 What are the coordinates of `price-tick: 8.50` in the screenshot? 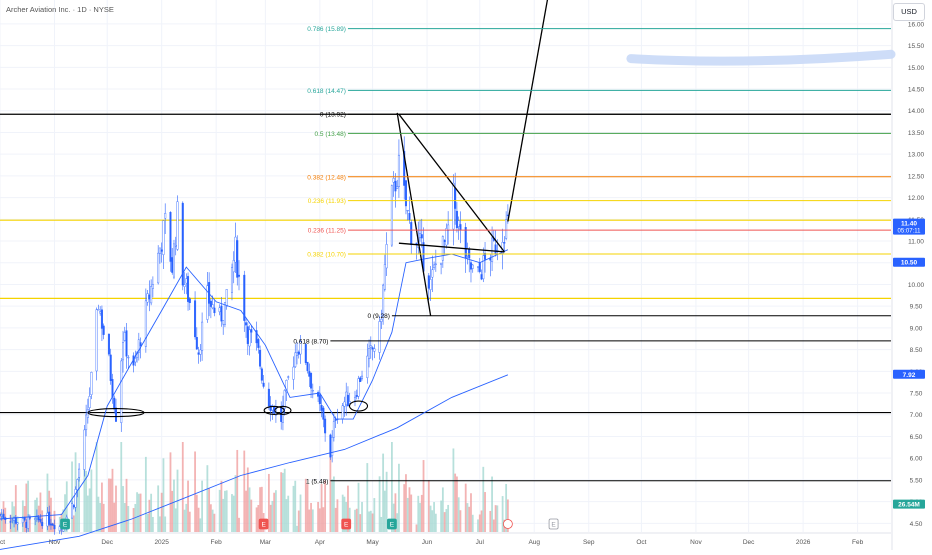 It's located at (916, 350).